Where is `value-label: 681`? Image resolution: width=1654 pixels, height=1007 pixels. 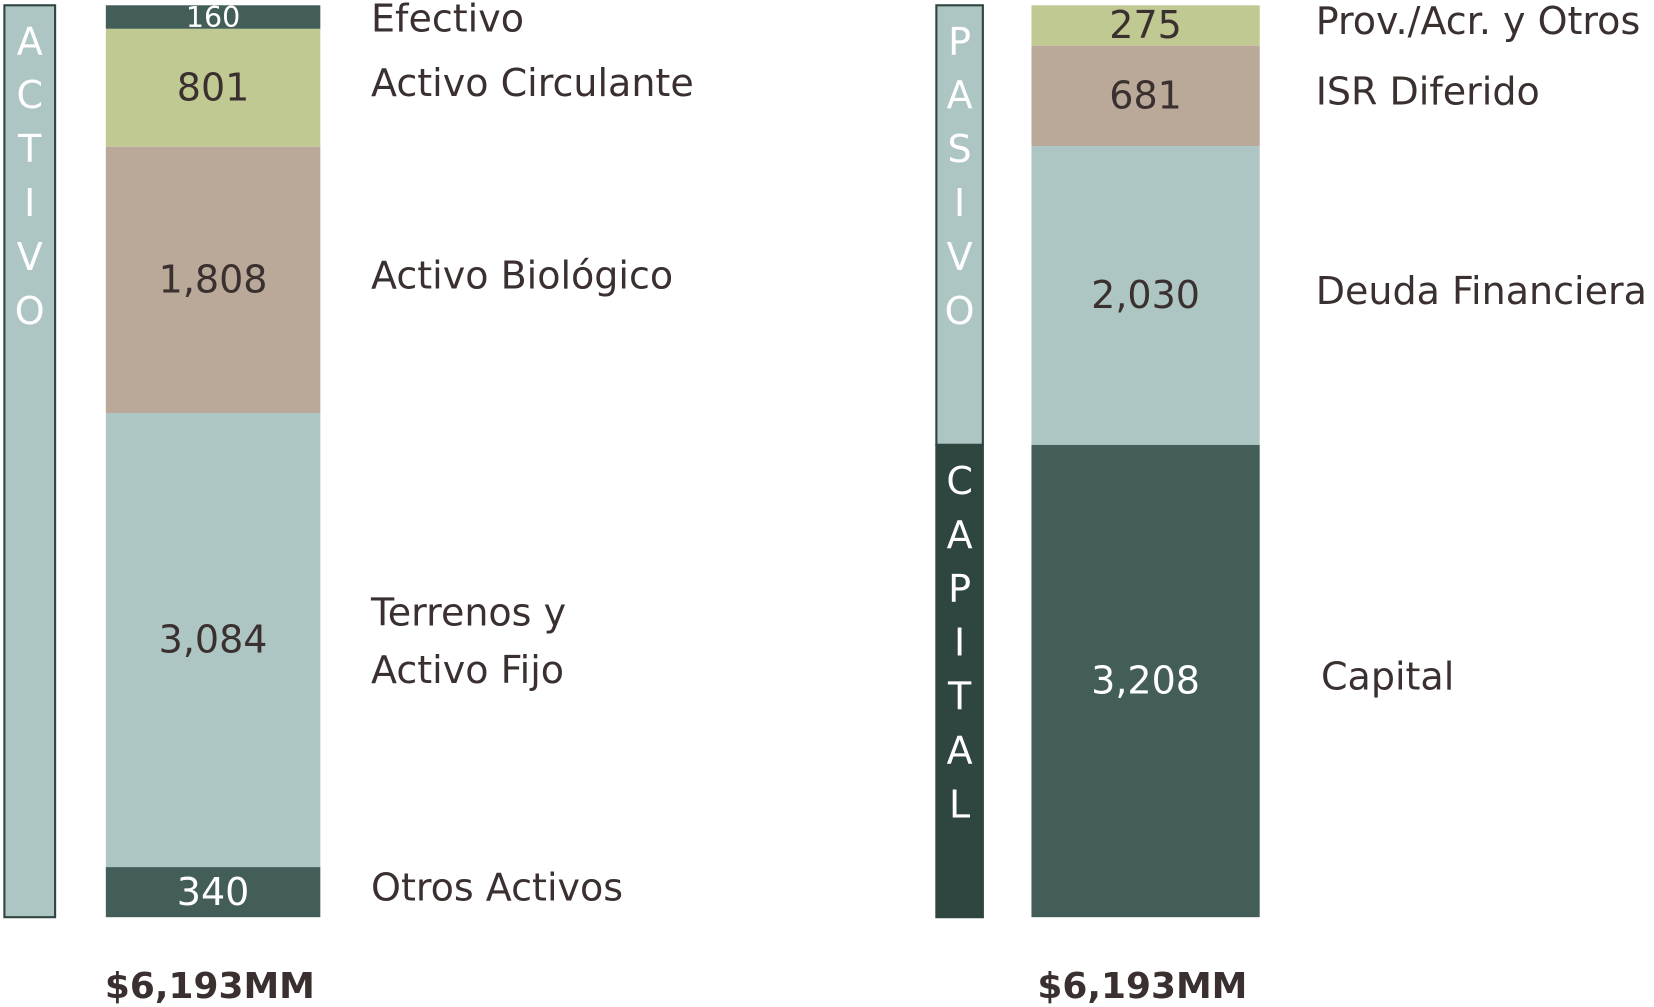 value-label: 681 is located at coordinates (1145, 96).